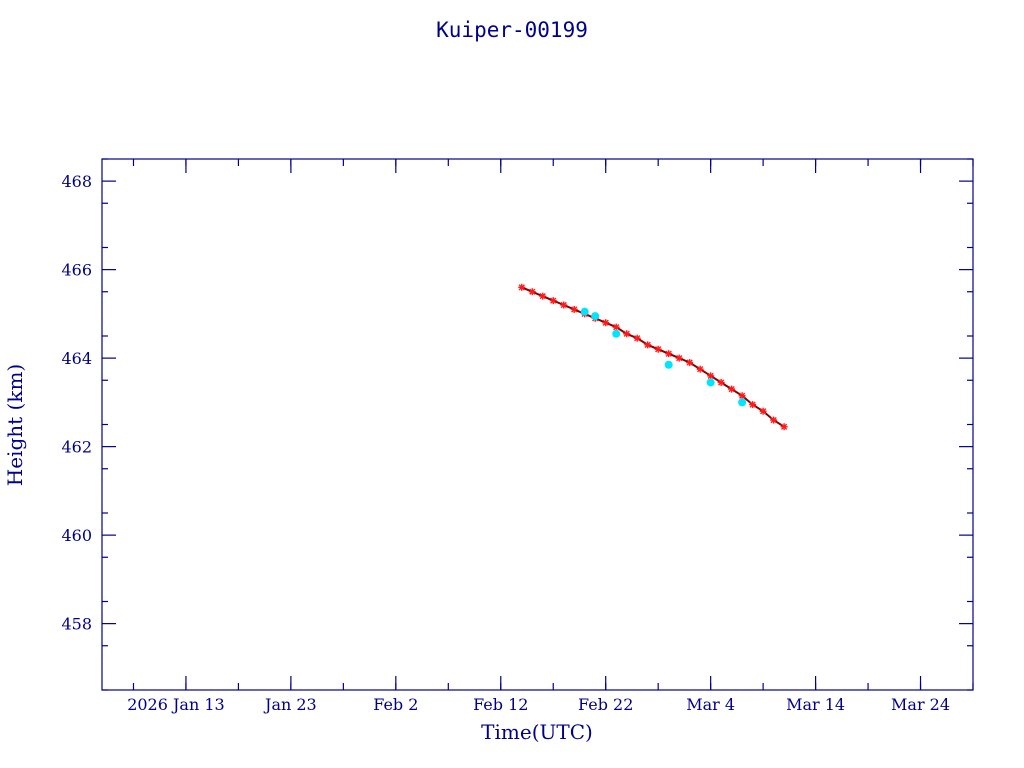  Describe the element at coordinates (537, 732) in the screenshot. I see `x-axis-label: Time(UTC)` at that location.